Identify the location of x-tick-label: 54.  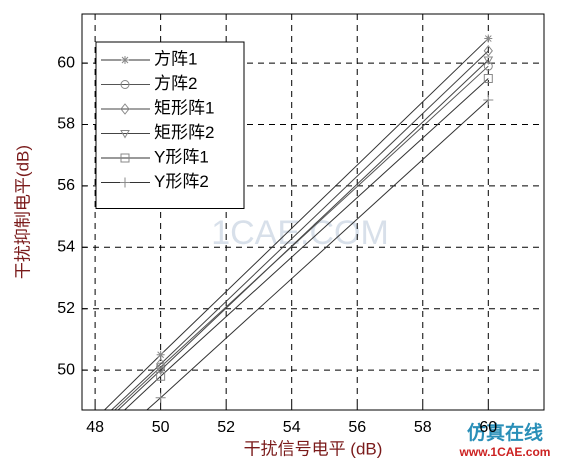
(292, 427).